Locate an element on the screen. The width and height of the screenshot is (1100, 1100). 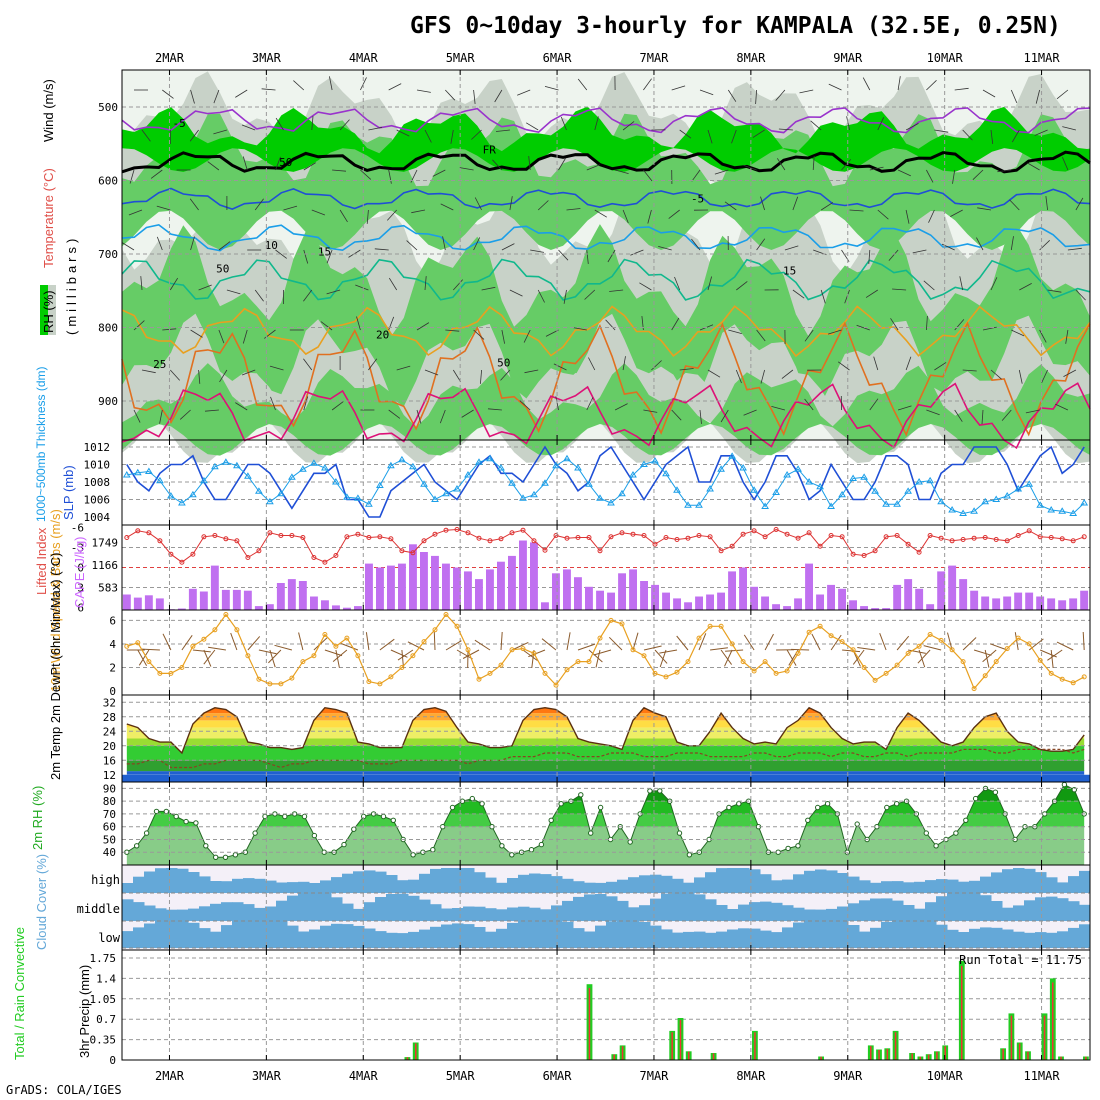
wind-tick-label: 6 is located at coordinates (112, 620).